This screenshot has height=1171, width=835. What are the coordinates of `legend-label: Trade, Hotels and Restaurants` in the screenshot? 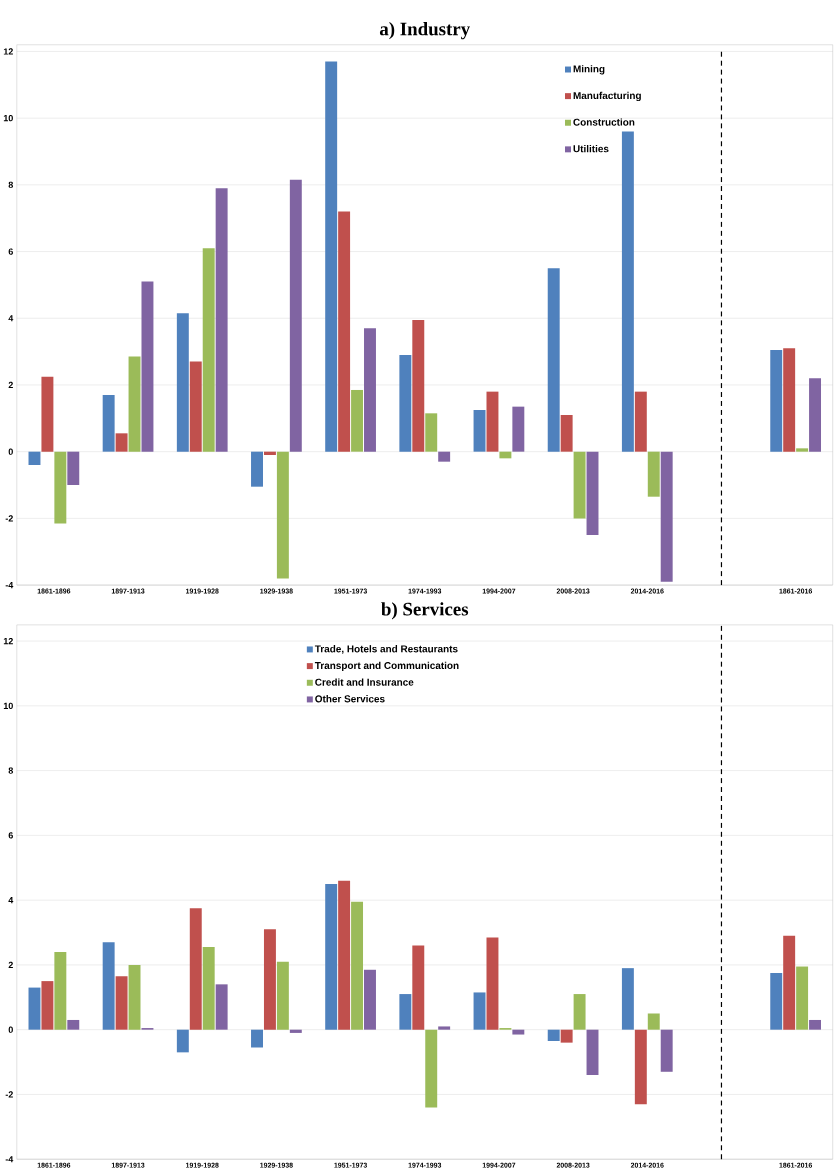 It's located at (386, 649).